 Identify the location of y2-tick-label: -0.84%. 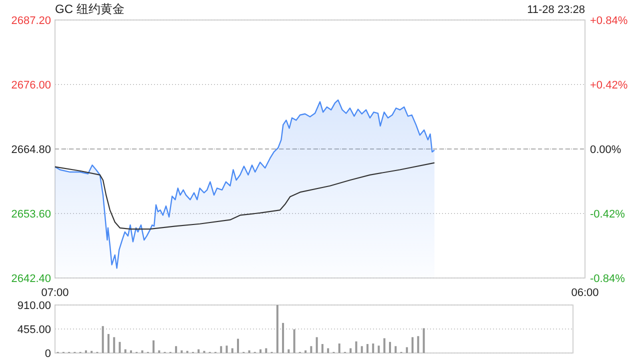
(608, 278).